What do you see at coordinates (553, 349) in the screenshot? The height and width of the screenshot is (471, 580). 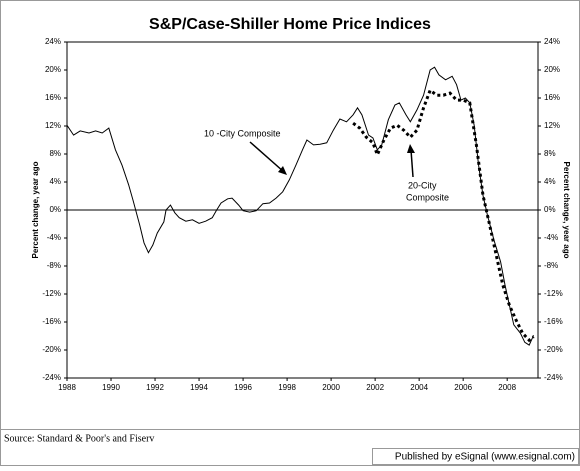 I see `y2-tick-label: -20%` at bounding box center [553, 349].